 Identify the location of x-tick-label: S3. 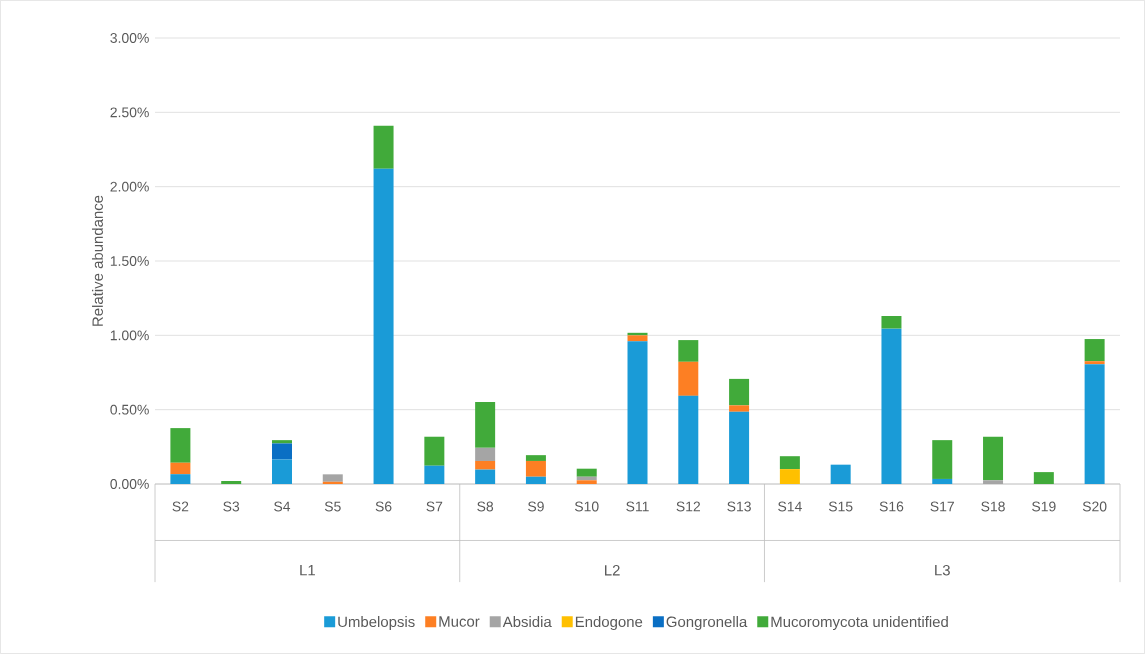
(231, 506).